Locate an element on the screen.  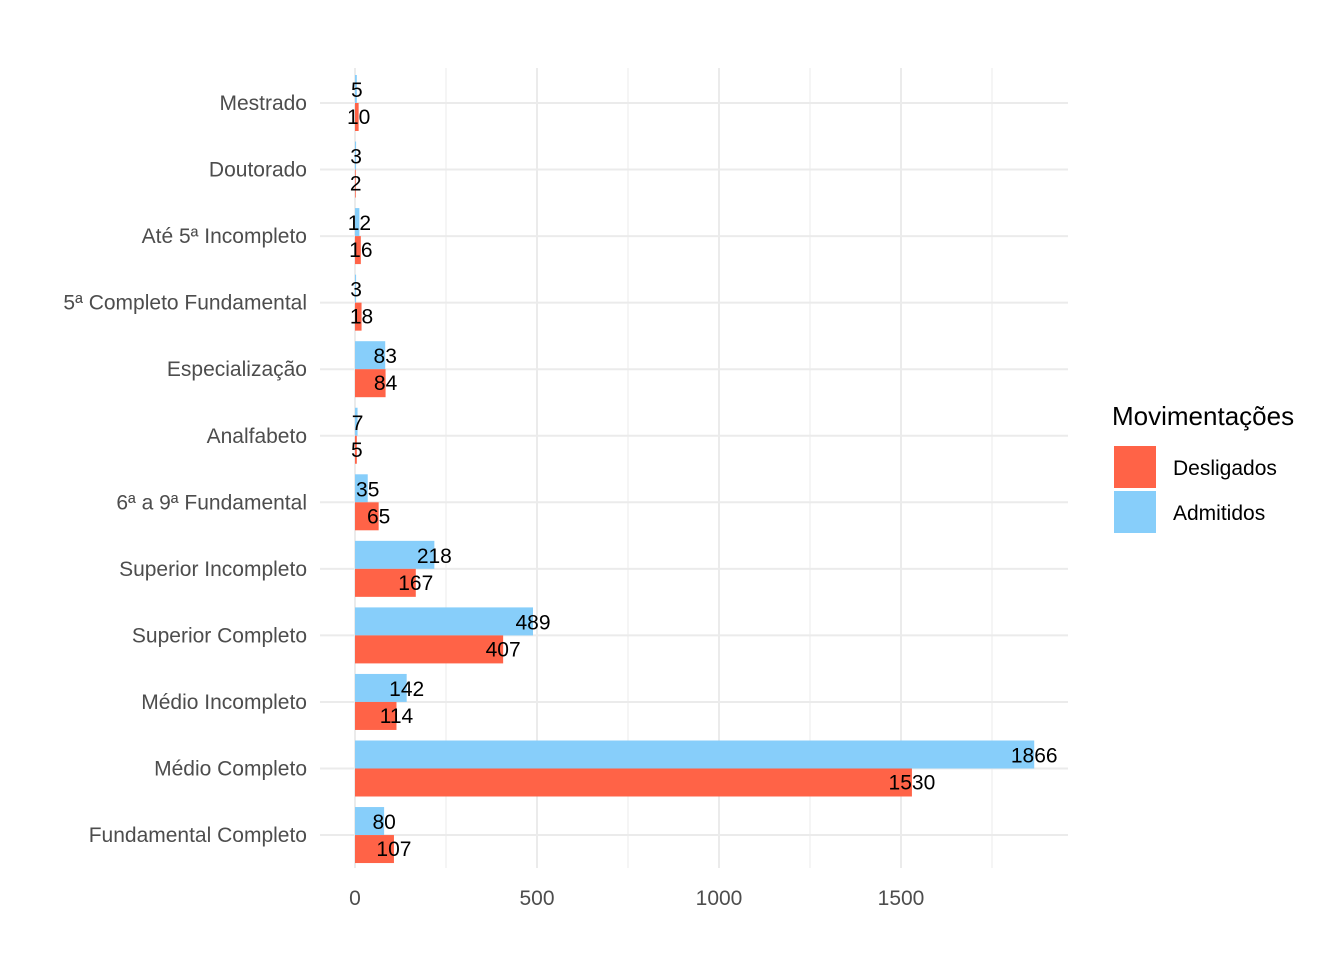
y-category-label: Mestrado is located at coordinates (263, 103).